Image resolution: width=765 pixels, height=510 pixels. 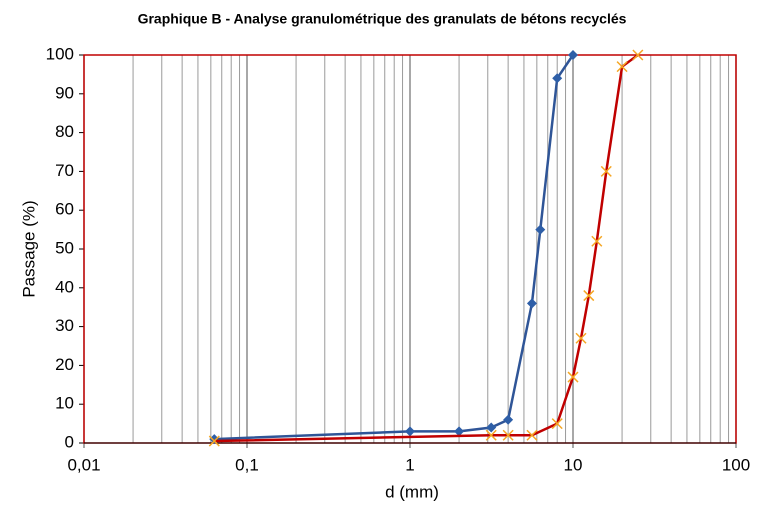 What do you see at coordinates (64, 364) in the screenshot?
I see `y-tick-label: 20` at bounding box center [64, 364].